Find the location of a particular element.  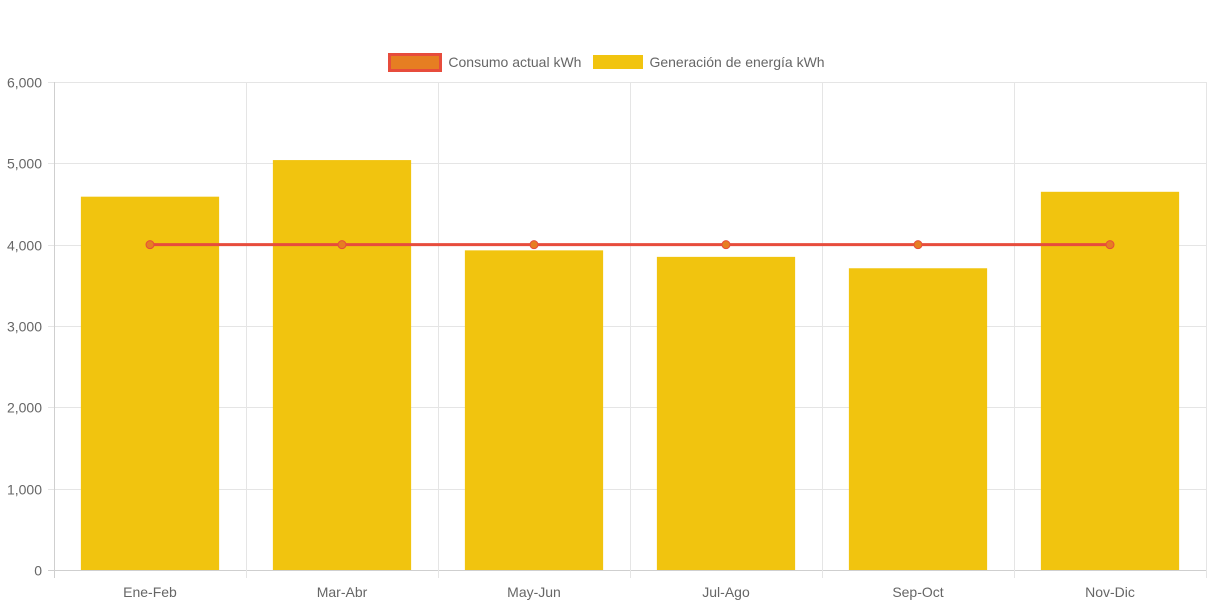

legend-item-generacion: Generación de energía kWh is located at coordinates (709, 62).